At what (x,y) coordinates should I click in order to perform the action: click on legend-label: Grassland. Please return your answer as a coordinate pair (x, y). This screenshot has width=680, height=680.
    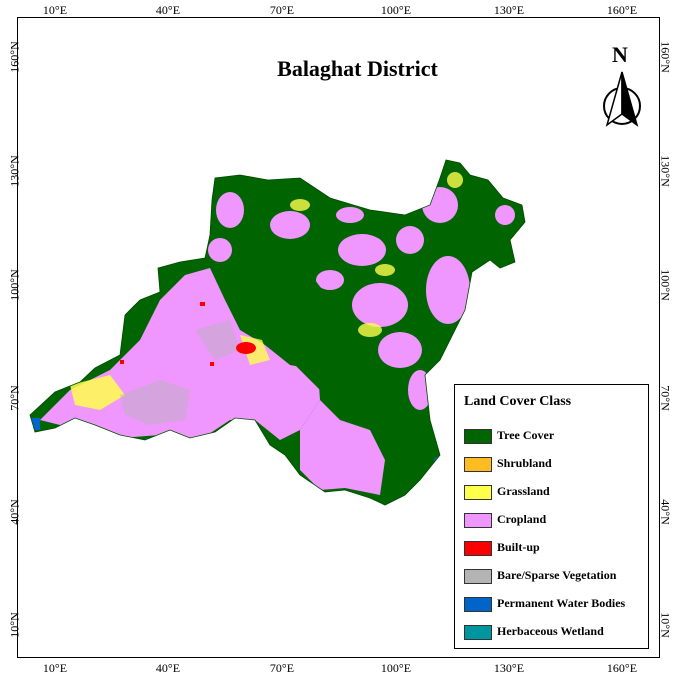
    Looking at the image, I should click on (523, 491).